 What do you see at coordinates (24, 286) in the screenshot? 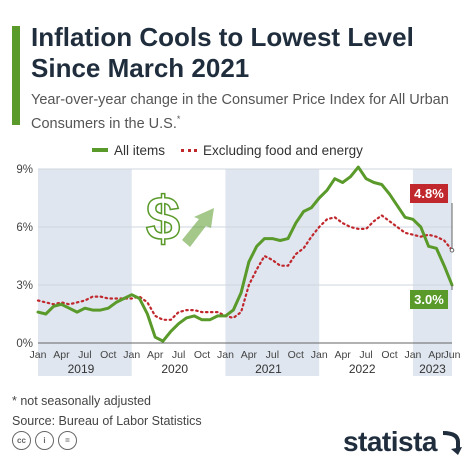
I see `y-tick-label: 3%` at bounding box center [24, 286].